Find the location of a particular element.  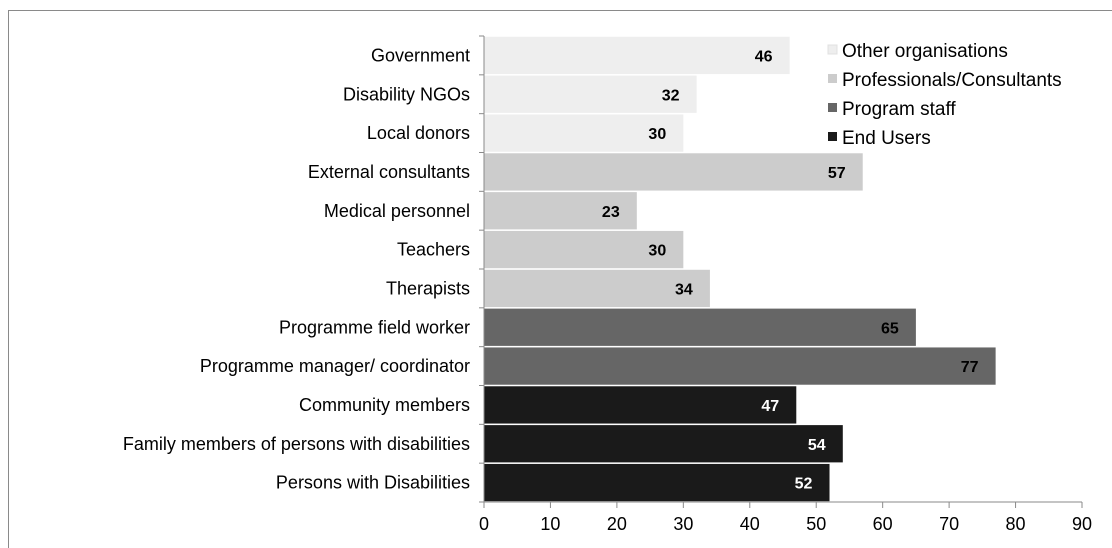

category-label: Community members is located at coordinates (384, 405).